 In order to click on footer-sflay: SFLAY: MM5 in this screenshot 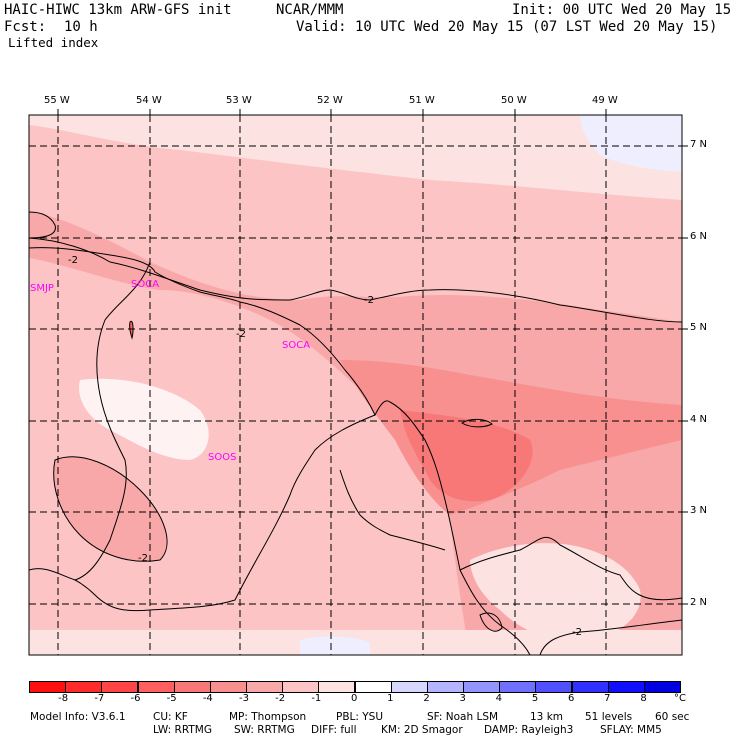, I will do `click(631, 730)`.